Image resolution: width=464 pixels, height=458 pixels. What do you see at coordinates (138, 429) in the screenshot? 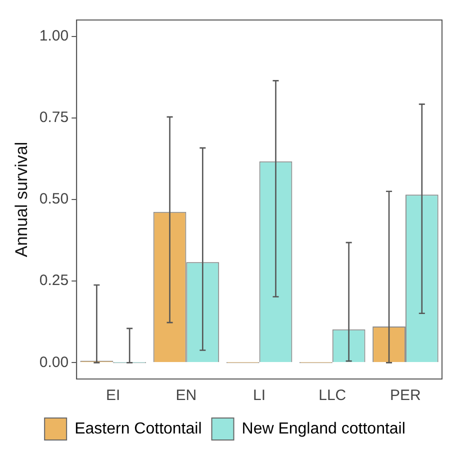
I see `legend-label: Eastern Cottontail` at bounding box center [138, 429].